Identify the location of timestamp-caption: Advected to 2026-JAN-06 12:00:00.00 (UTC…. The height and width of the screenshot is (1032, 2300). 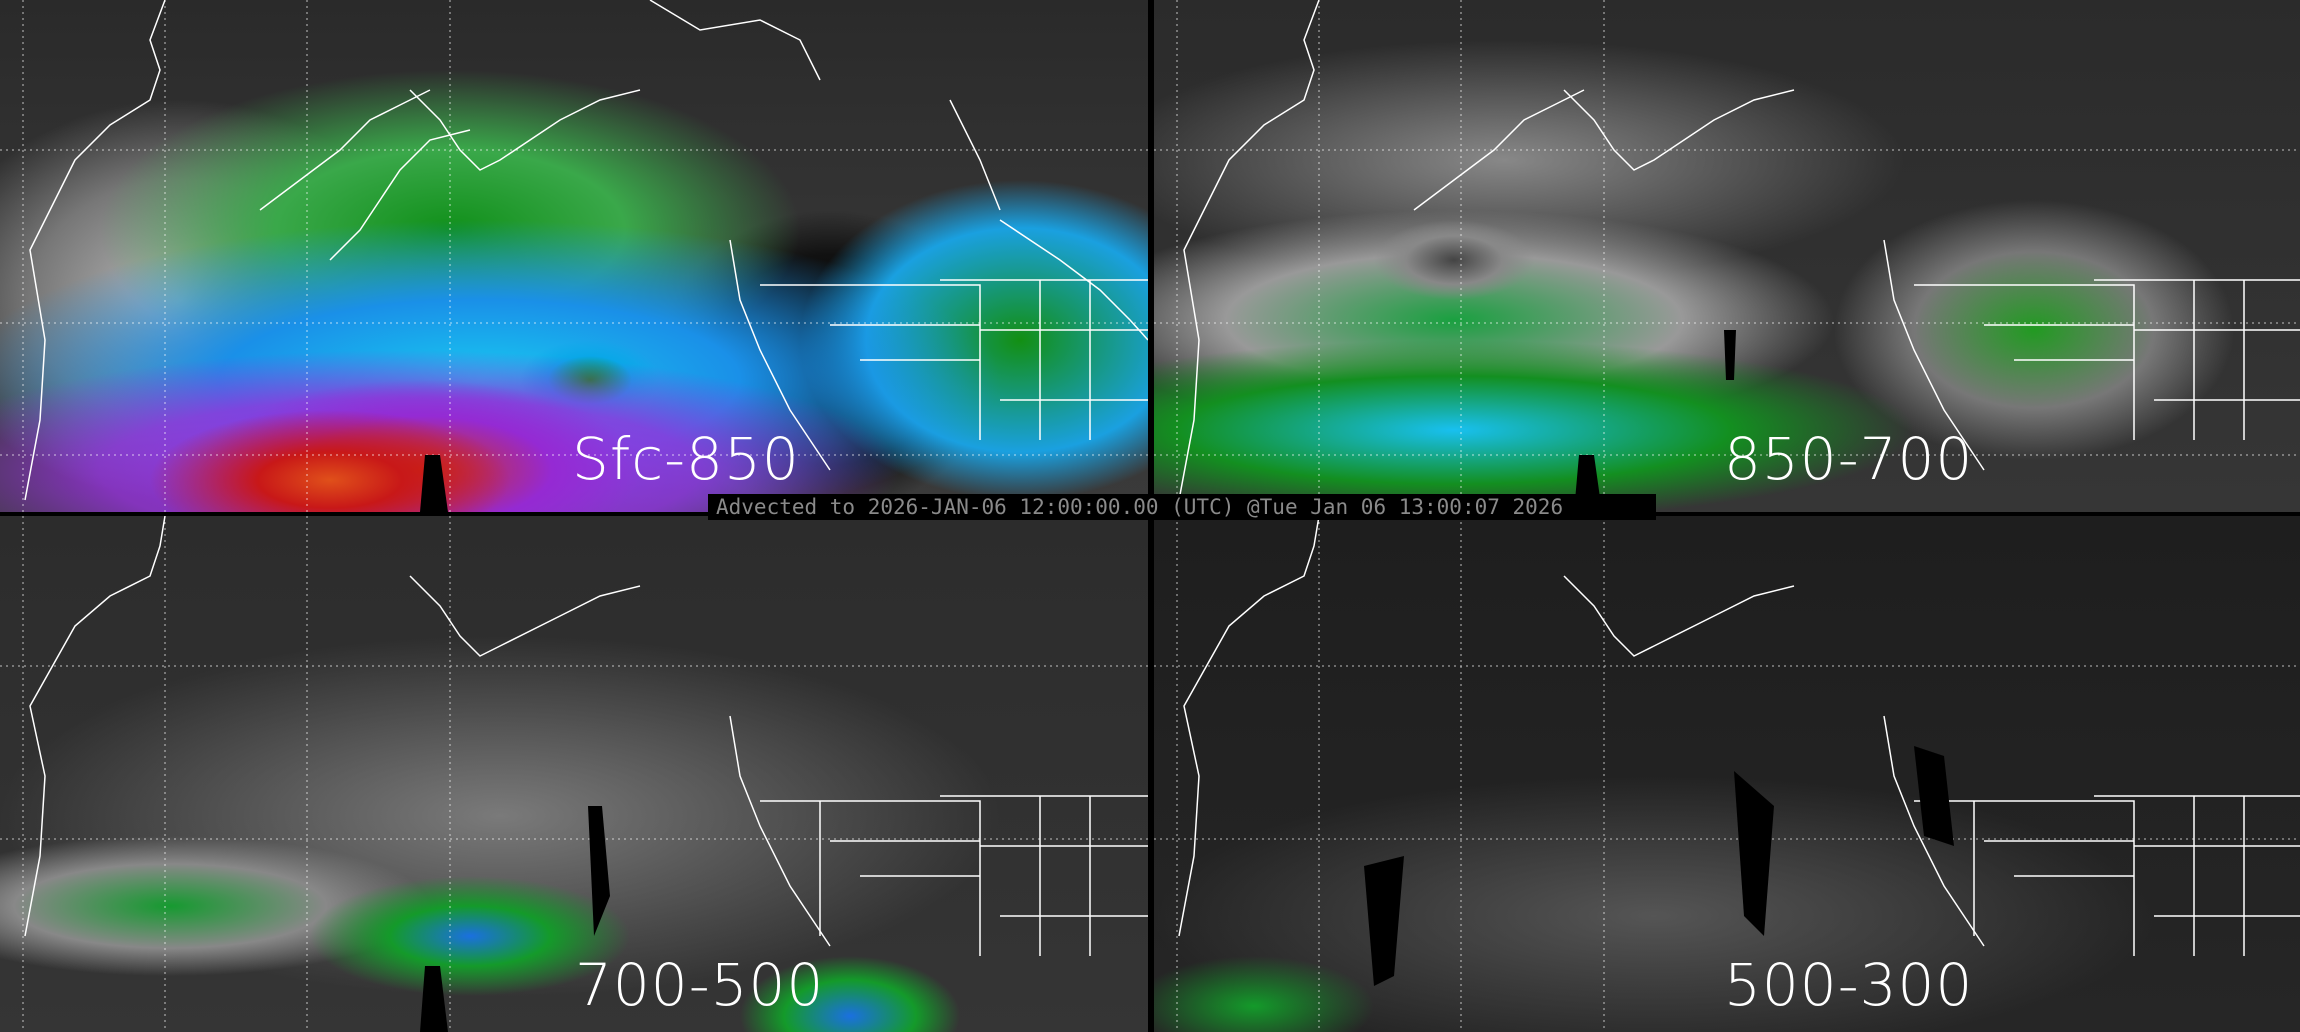
(1182, 507).